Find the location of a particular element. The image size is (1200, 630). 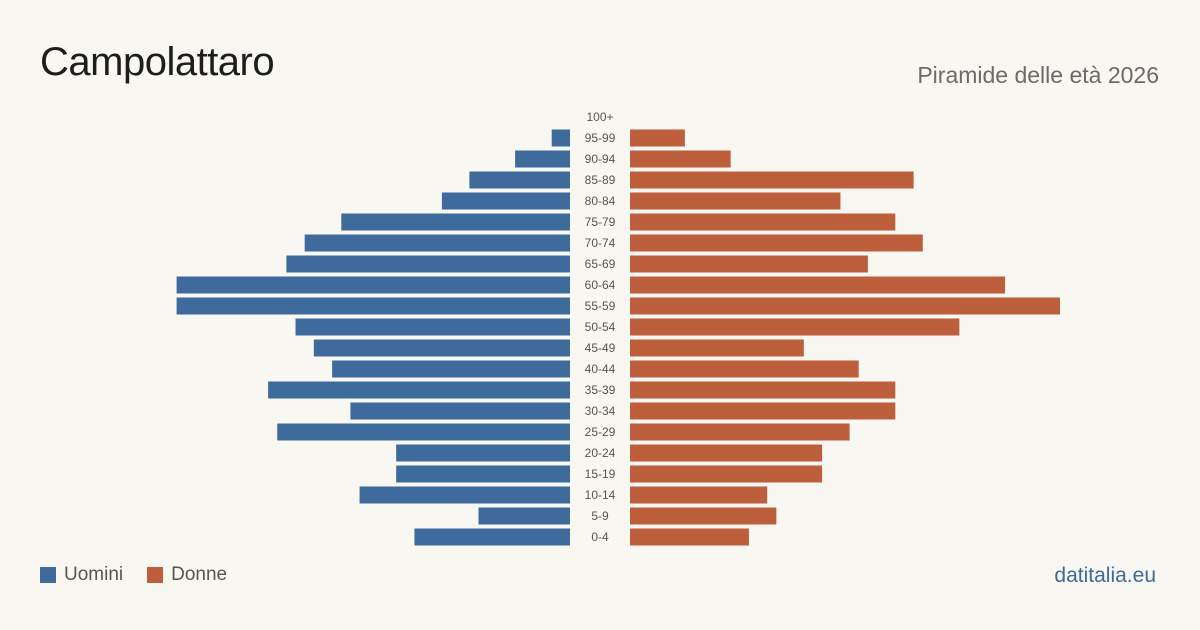

age-label-90-94: 90-94 is located at coordinates (600, 159).